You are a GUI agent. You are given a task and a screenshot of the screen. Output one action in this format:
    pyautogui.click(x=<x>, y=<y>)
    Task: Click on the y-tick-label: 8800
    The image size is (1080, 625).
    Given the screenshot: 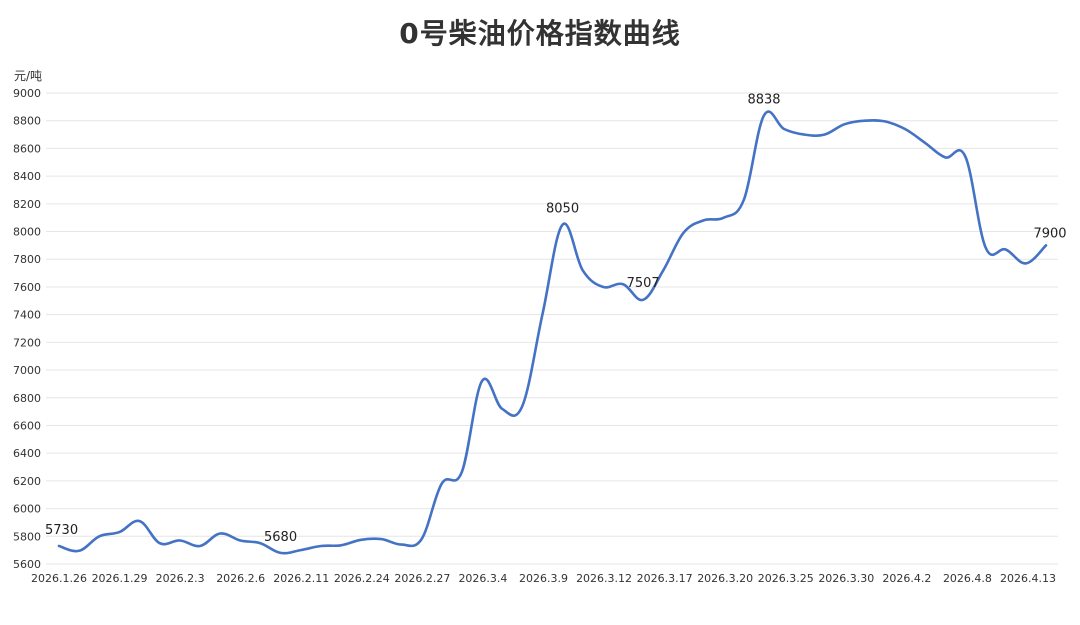 What is the action you would take?
    pyautogui.click(x=27, y=121)
    